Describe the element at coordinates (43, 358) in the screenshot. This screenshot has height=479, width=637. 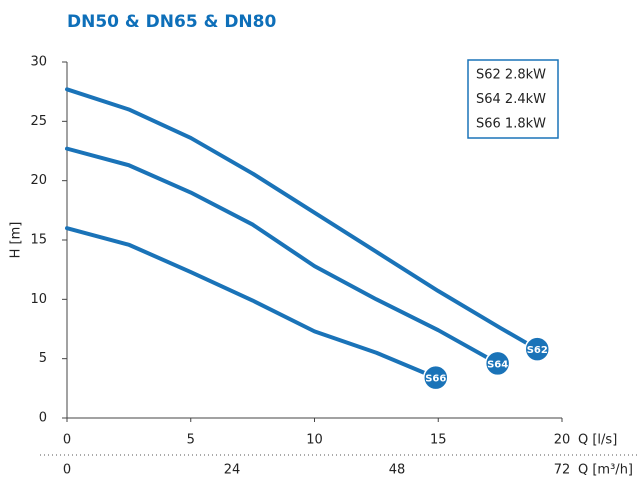
I see `y-tick-label: 5` at that location.